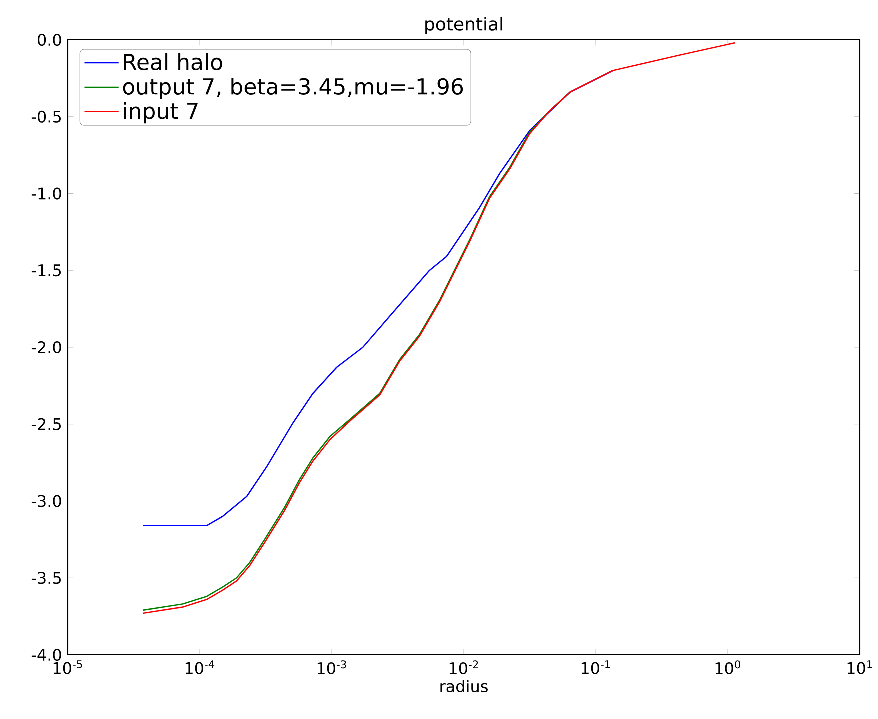  What do you see at coordinates (47, 655) in the screenshot?
I see `y-tick-label: -4.0` at bounding box center [47, 655].